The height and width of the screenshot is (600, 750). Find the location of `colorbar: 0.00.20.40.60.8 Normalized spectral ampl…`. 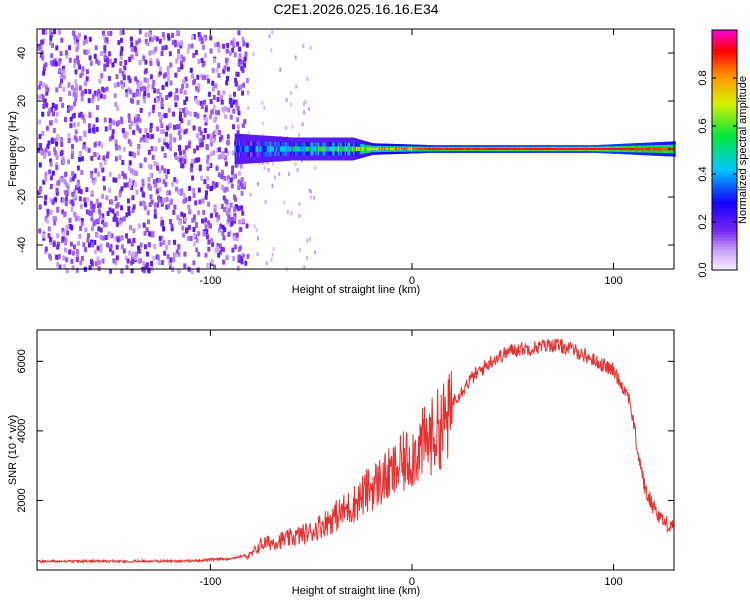

colorbar: 0.00.20.40.60.8 Normalized spectral ampl… is located at coordinates (723, 153).